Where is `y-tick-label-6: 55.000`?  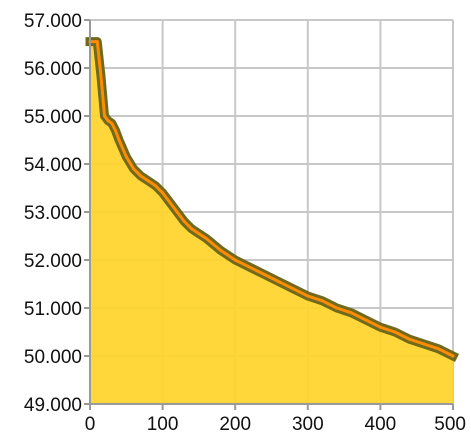
y-tick-label-6: 55.000 is located at coordinates (53, 117).